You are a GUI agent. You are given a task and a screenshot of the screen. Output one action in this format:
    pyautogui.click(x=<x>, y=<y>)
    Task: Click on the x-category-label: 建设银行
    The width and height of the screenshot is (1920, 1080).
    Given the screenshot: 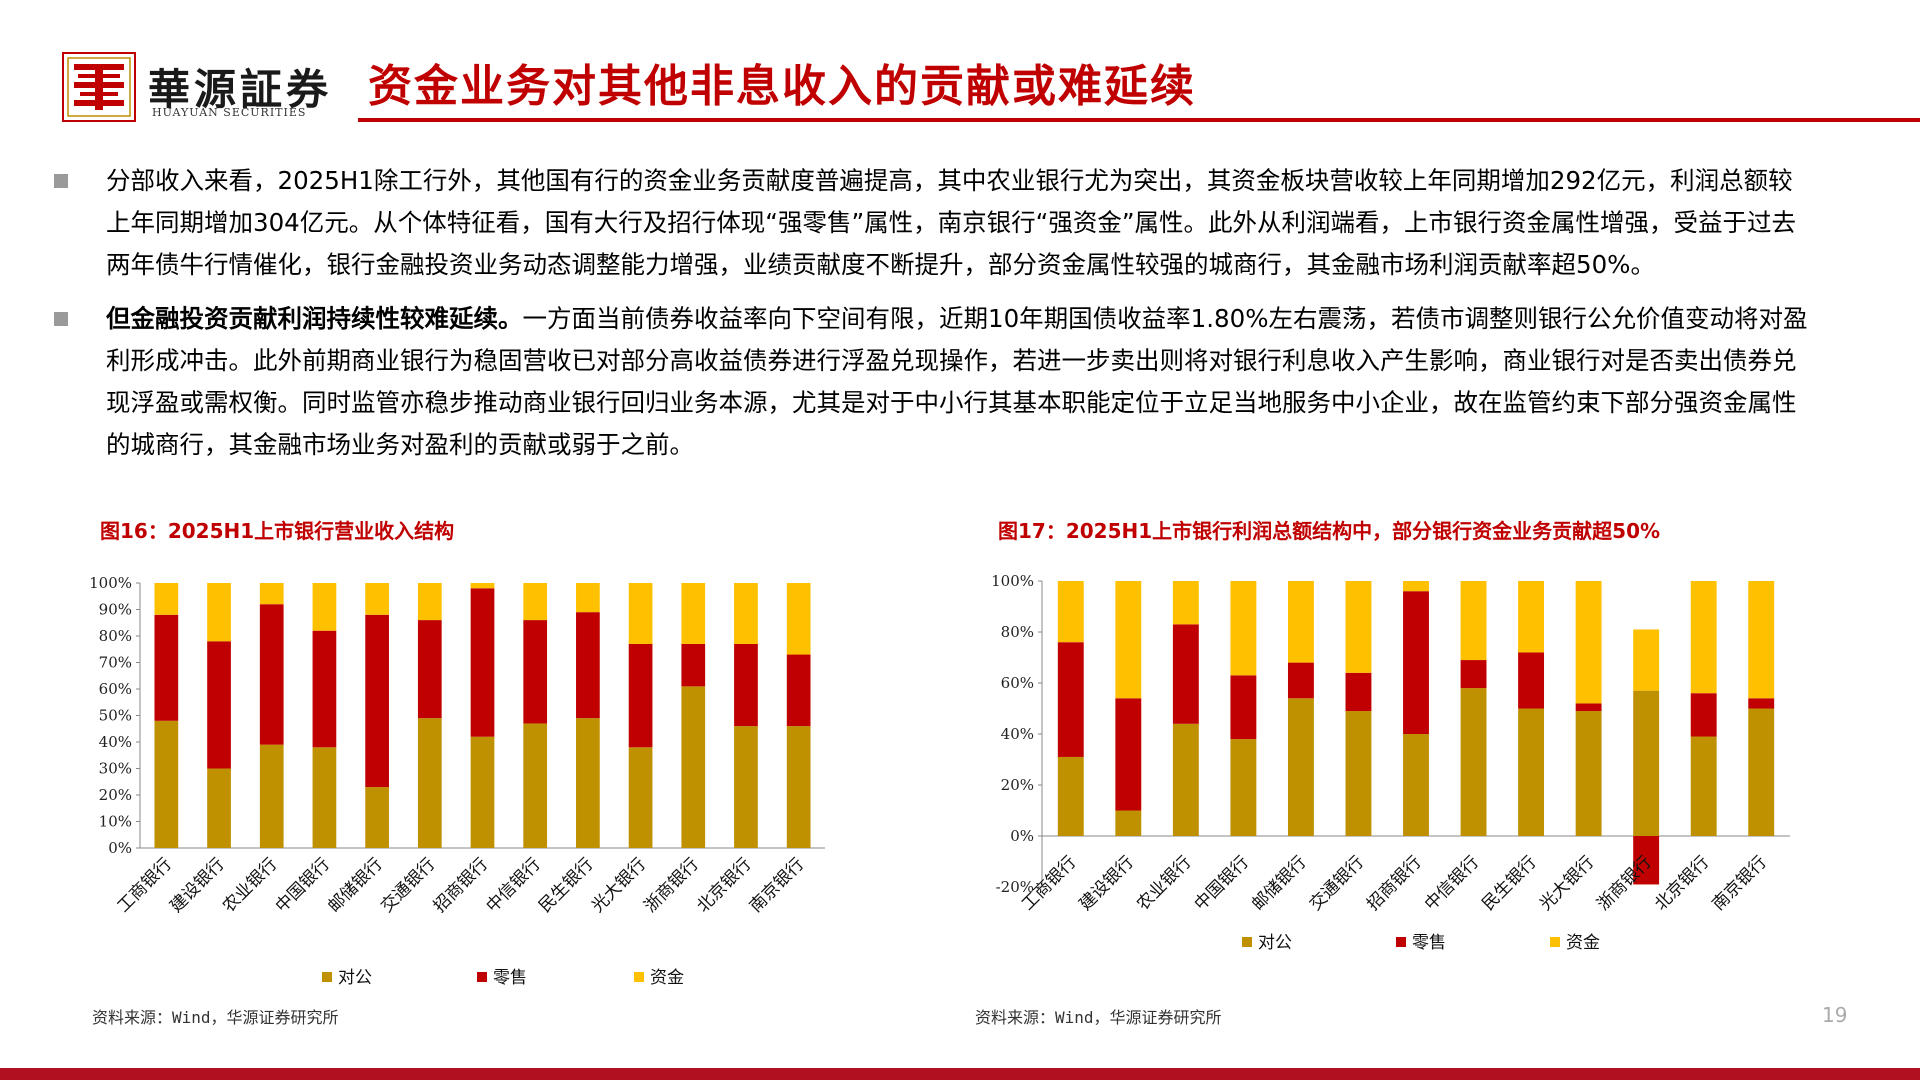 What is the action you would take?
    pyautogui.click(x=197, y=885)
    